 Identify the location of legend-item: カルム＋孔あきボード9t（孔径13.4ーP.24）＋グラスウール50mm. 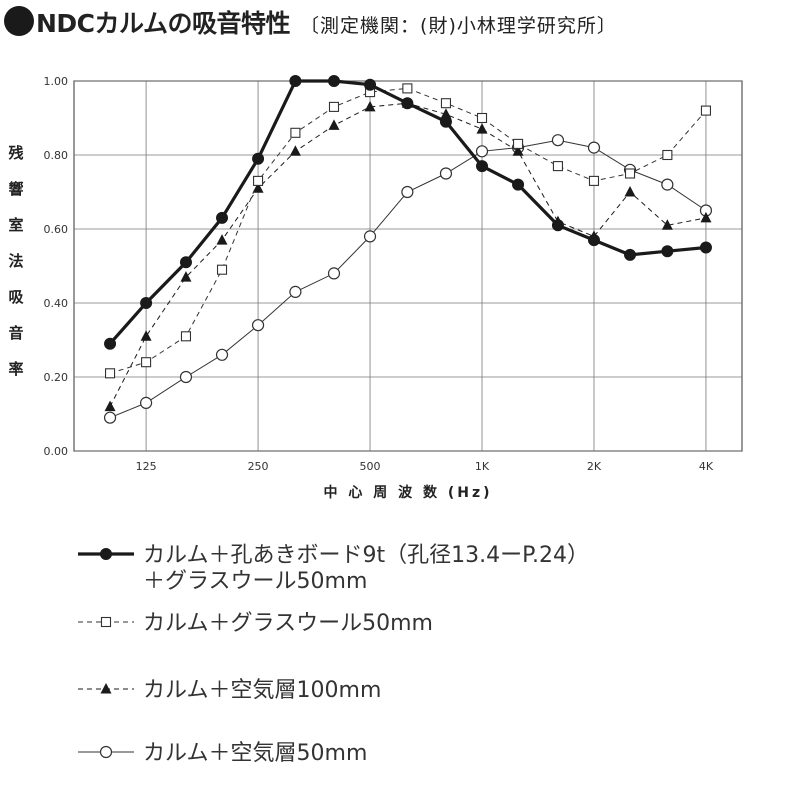
(333, 568).